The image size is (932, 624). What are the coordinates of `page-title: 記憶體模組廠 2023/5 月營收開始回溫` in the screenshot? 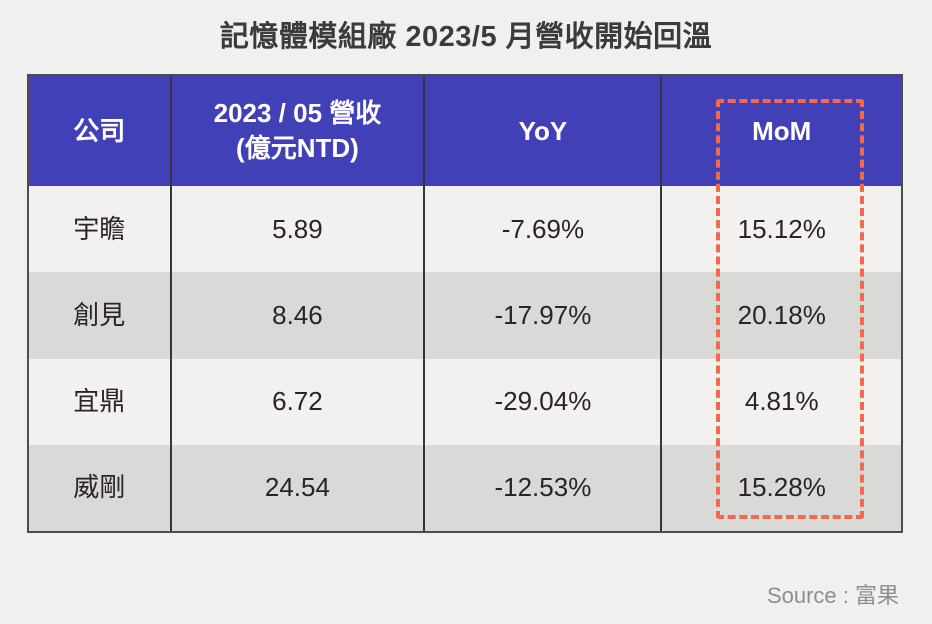 It's located at (466, 37).